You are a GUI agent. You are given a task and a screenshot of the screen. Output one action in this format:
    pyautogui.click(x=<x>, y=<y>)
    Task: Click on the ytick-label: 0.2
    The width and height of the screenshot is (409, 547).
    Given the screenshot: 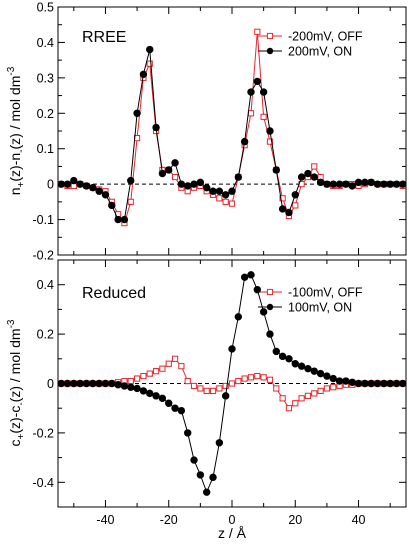 What is the action you would take?
    pyautogui.click(x=45, y=335)
    